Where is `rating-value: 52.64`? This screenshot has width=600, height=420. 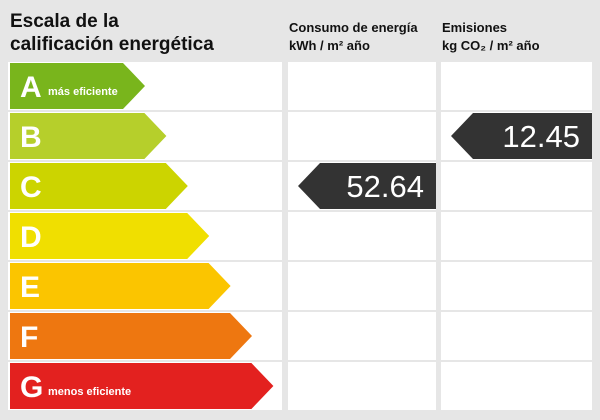
rating-value: 52.64 is located at coordinates (385, 186).